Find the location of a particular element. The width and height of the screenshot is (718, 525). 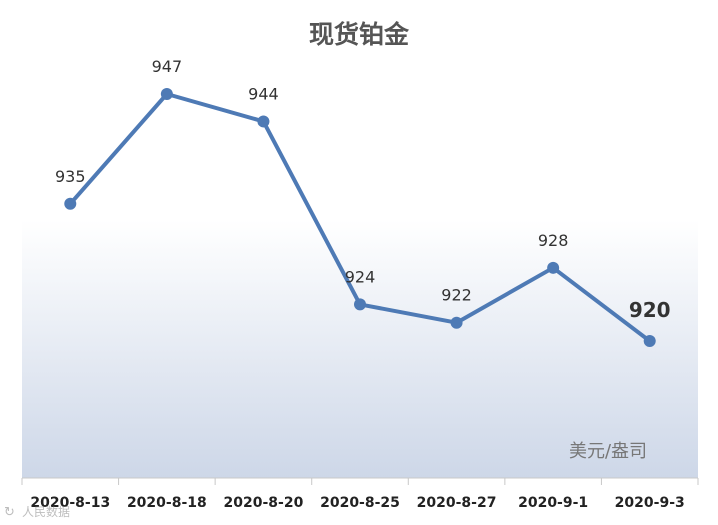

watermark-logo: ↻ 人民数据 is located at coordinates (37, 512).